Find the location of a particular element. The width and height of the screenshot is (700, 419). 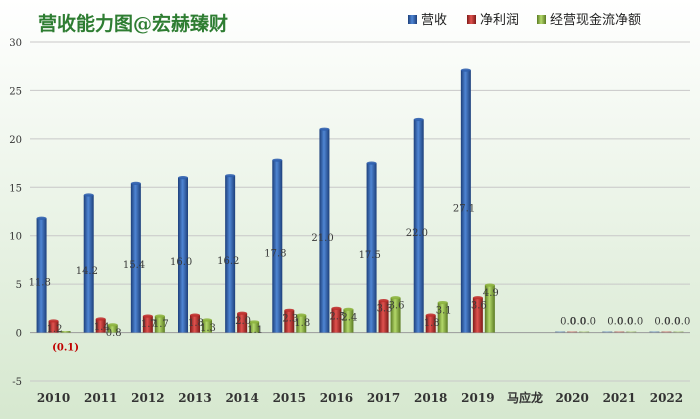

data-label: 1.1 is located at coordinates (255, 330).